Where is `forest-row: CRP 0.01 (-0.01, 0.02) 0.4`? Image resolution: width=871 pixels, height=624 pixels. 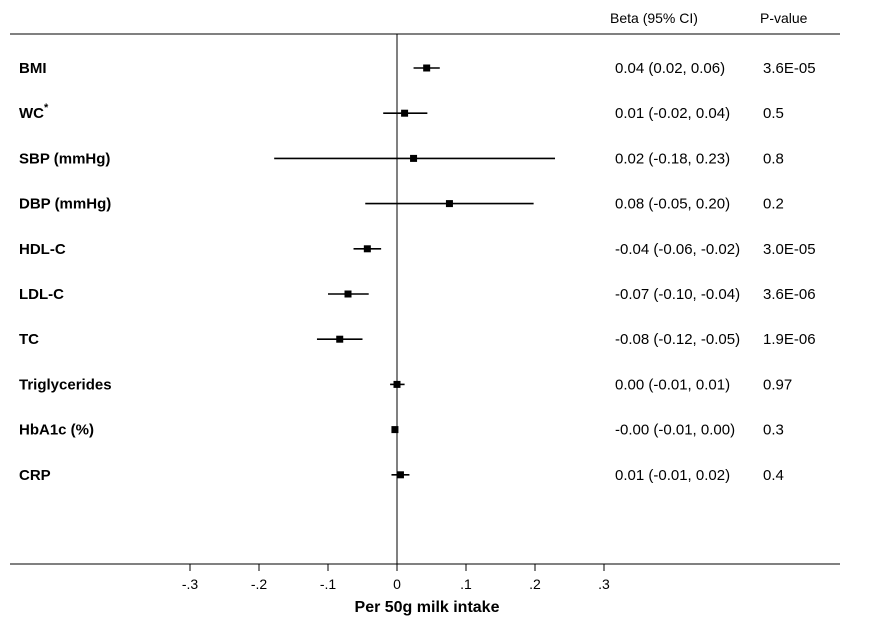 forest-row: CRP 0.01 (-0.01, 0.02) 0.4 is located at coordinates (401, 475).